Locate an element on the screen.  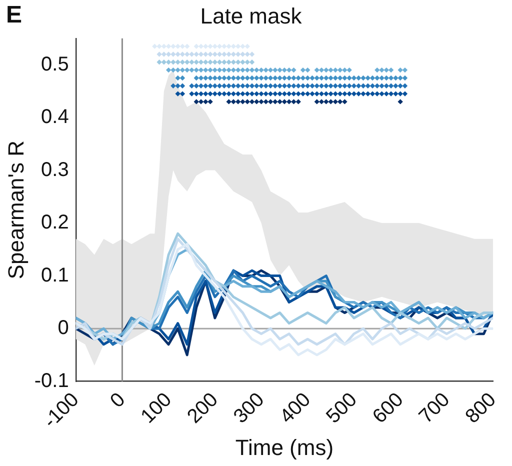
chart-title: Late mask is located at coordinates (251, 15).